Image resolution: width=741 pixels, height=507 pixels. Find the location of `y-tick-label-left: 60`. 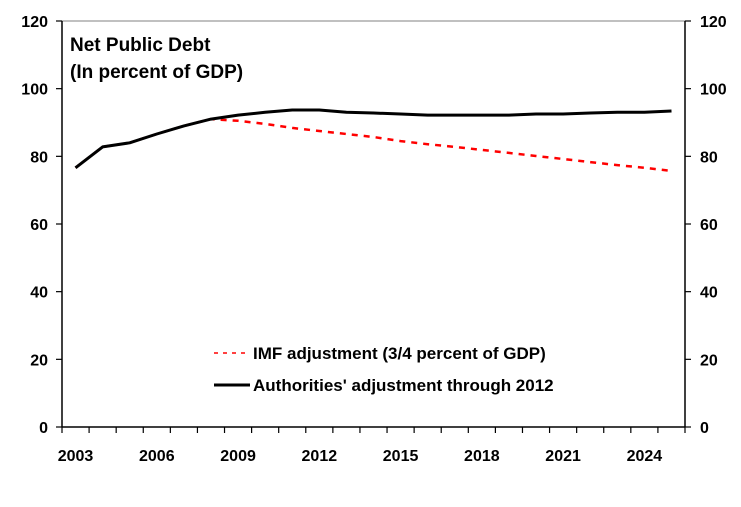

y-tick-label-left: 60 is located at coordinates (39, 225).